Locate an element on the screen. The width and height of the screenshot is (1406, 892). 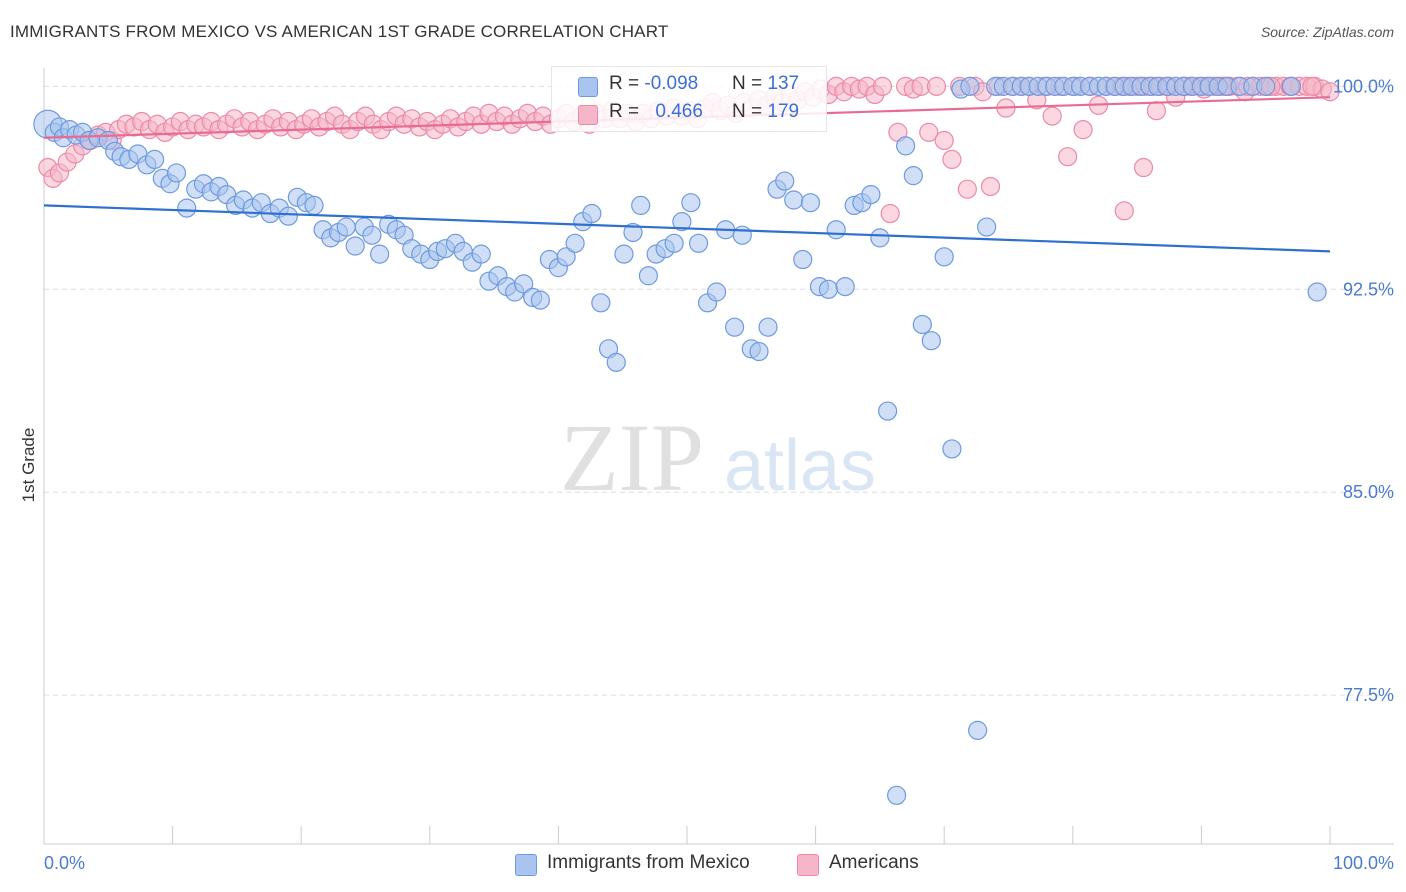
bottom-legend-pink: Americans is located at coordinates (867, 864).